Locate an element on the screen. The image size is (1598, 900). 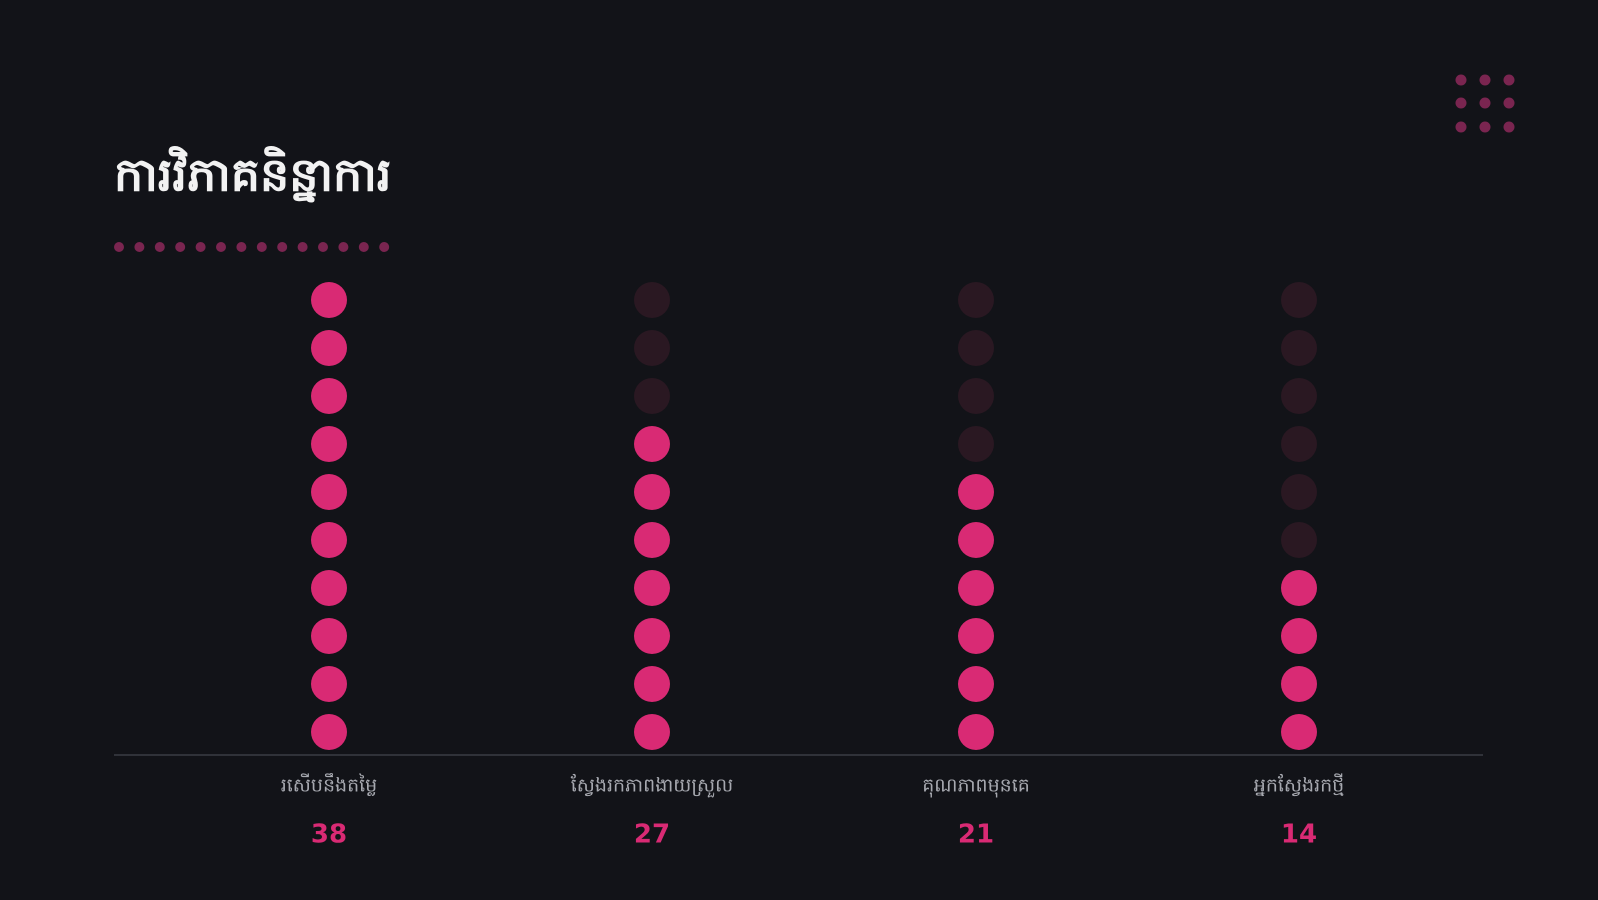
category-label: ស្វែងរកភាពងាយស្រួល is located at coordinates (652, 786).